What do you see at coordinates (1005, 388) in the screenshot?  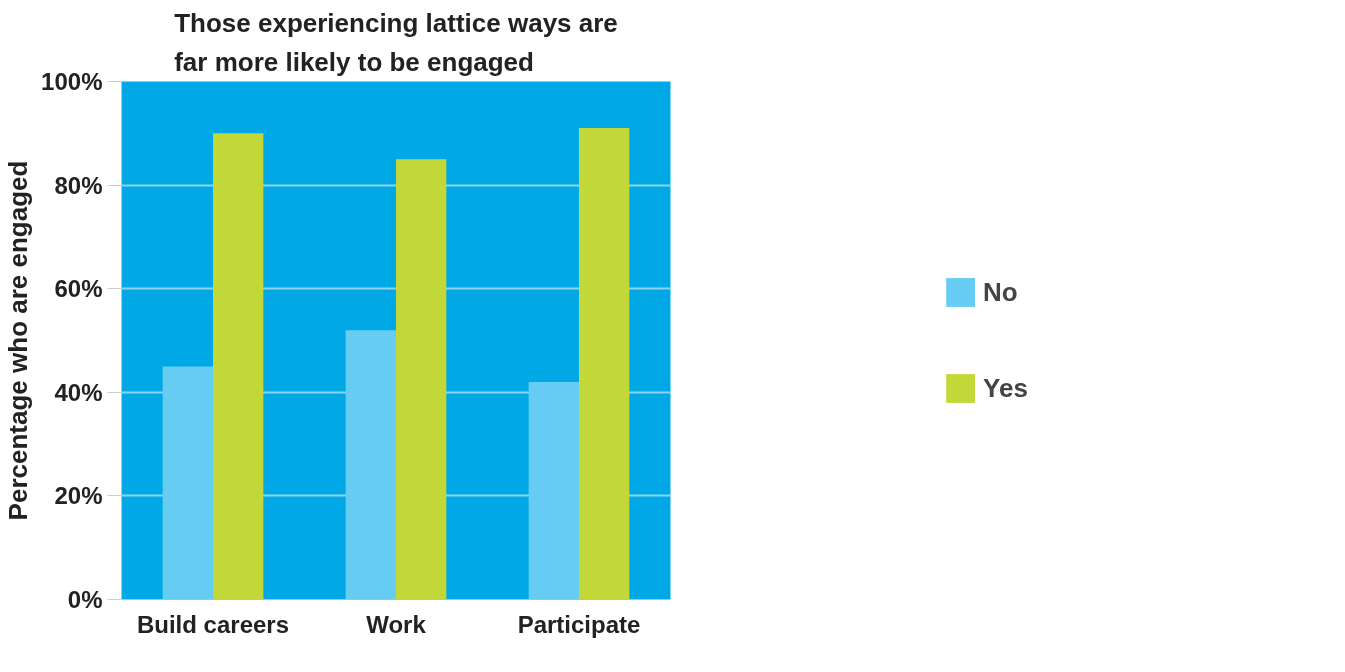 I see `legend-label: Yes` at bounding box center [1005, 388].